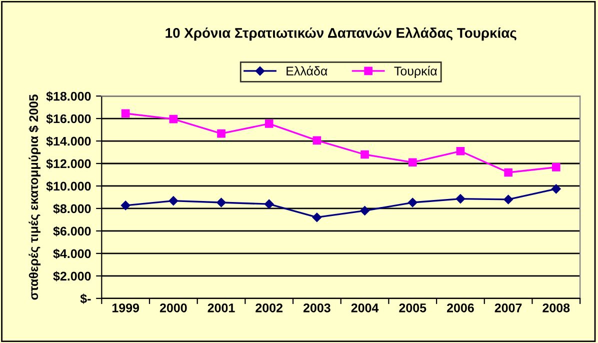  What do you see at coordinates (316, 307) in the screenshot?
I see `x-tick-label: 2003` at bounding box center [316, 307].